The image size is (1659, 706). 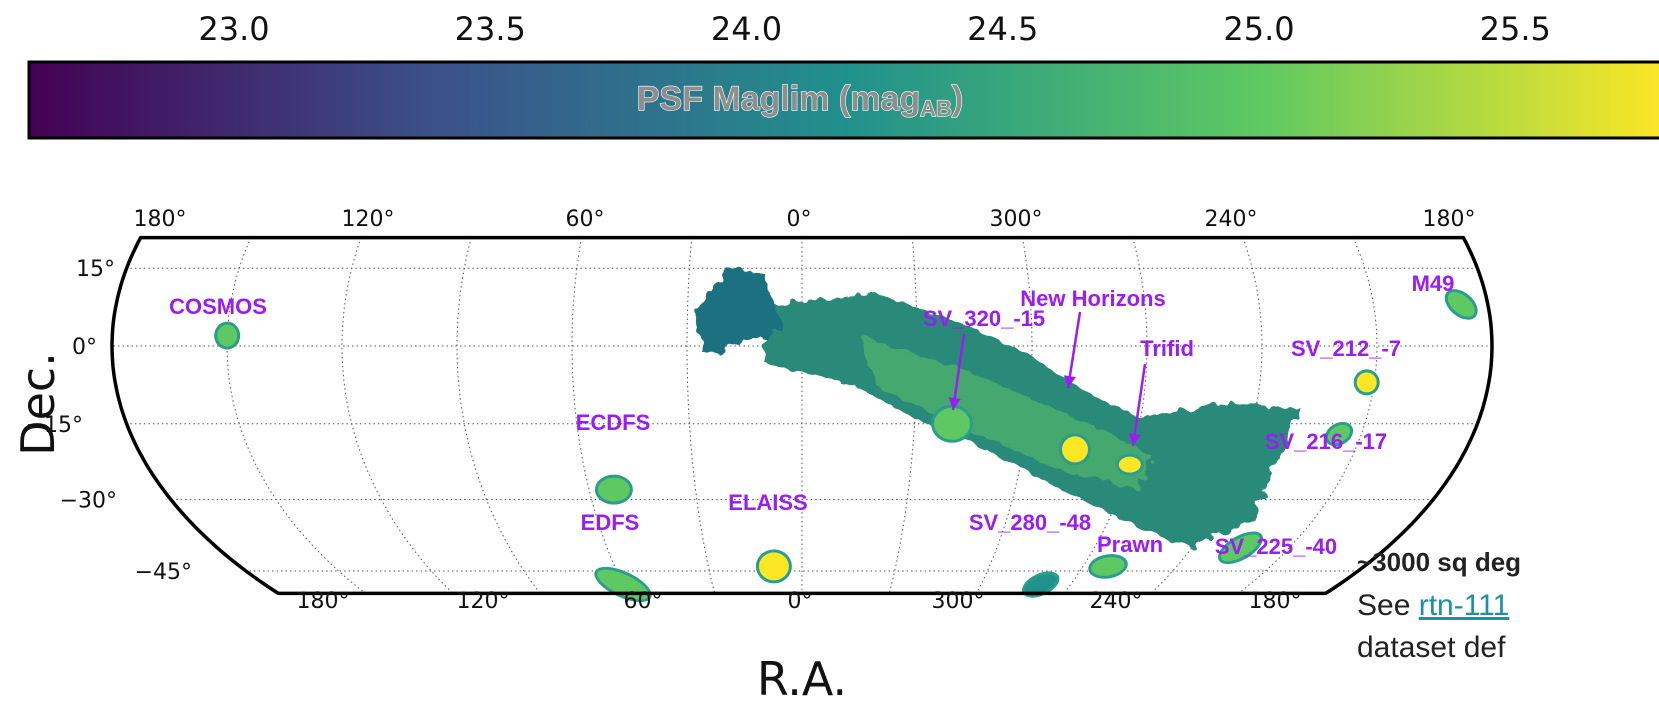 I want to click on dataset-definition-text: dataset def, so click(x=1431, y=647).